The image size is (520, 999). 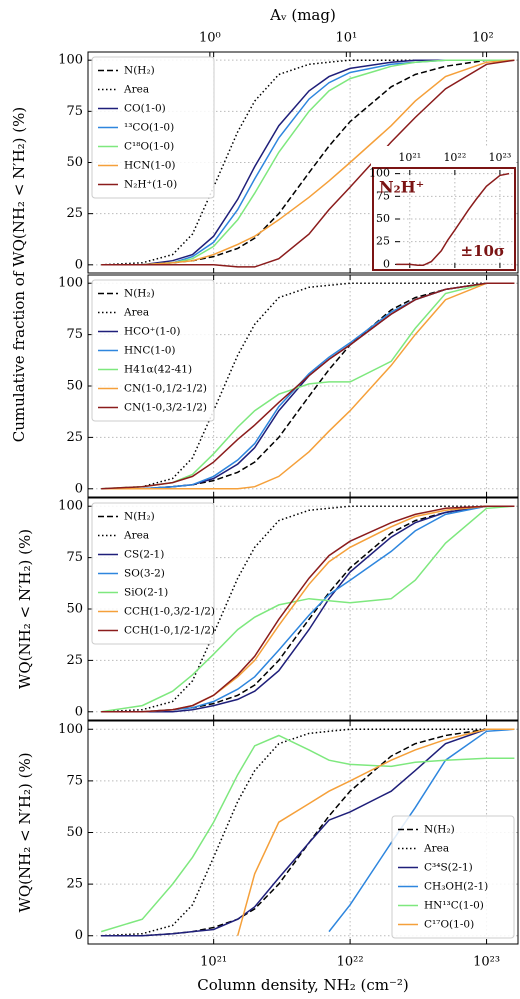 I want to click on legend-label: C¹⁸O(1-0), so click(x=149, y=147).